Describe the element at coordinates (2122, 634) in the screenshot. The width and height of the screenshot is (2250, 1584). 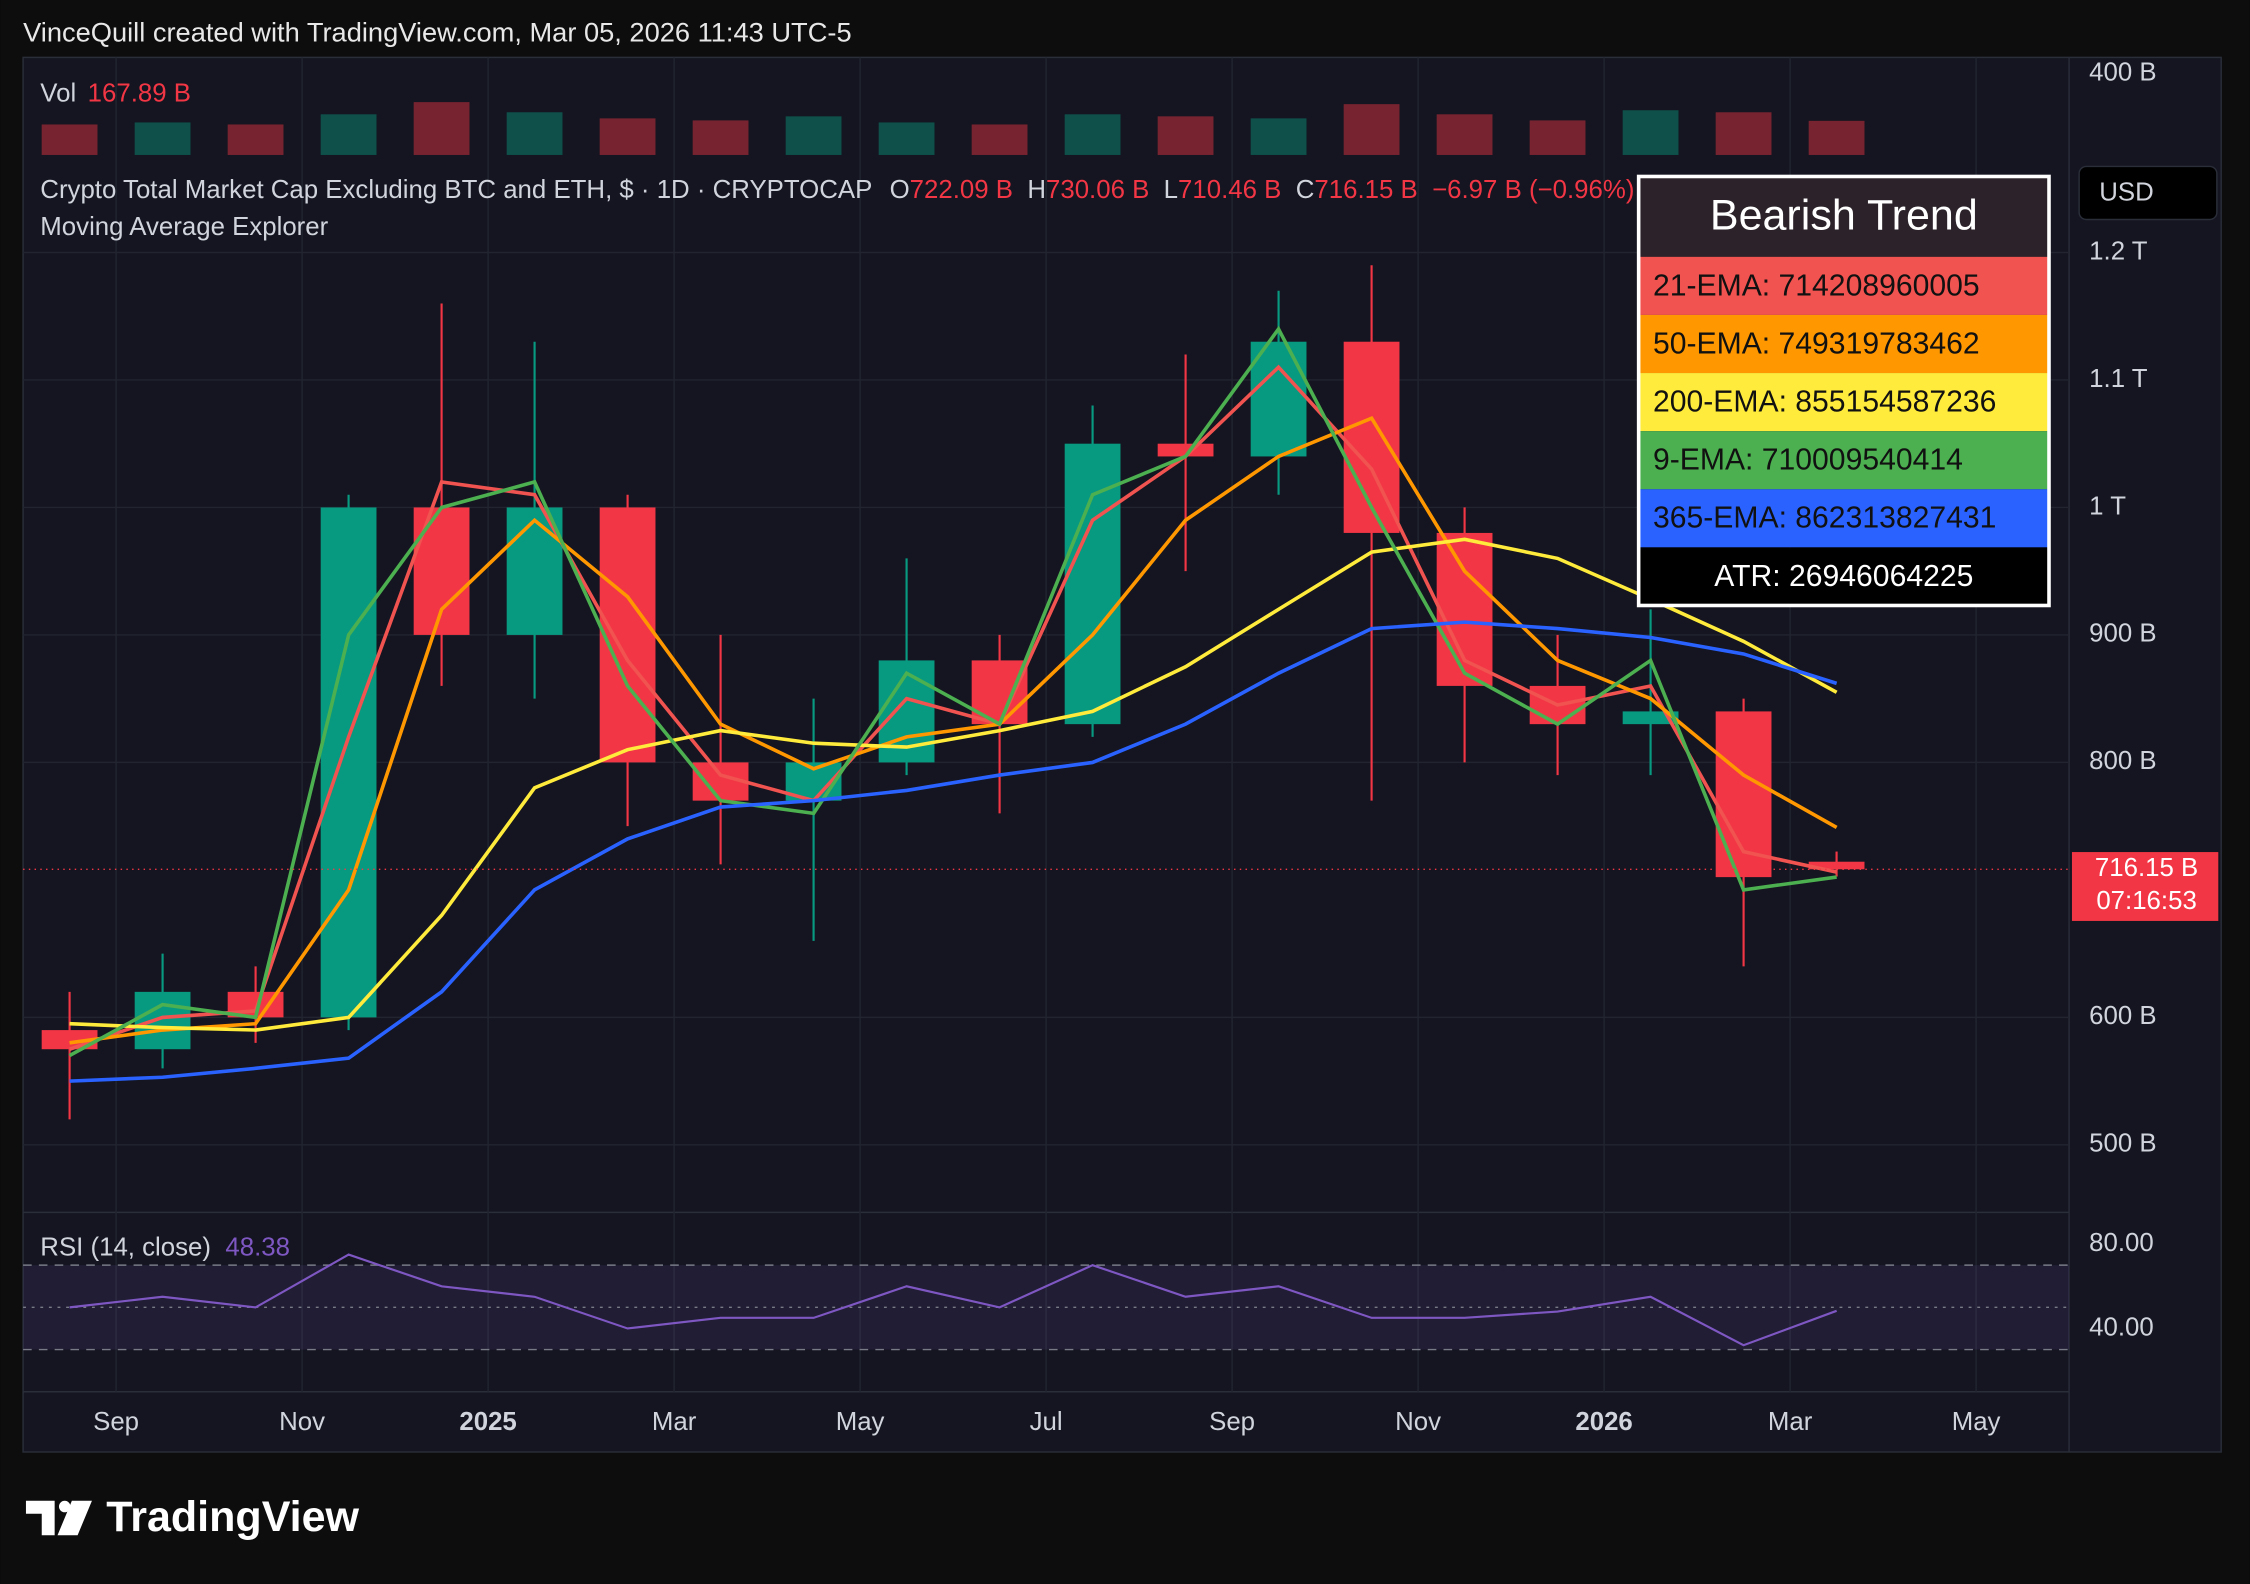
I see `y-tick-label: 900 B` at that location.